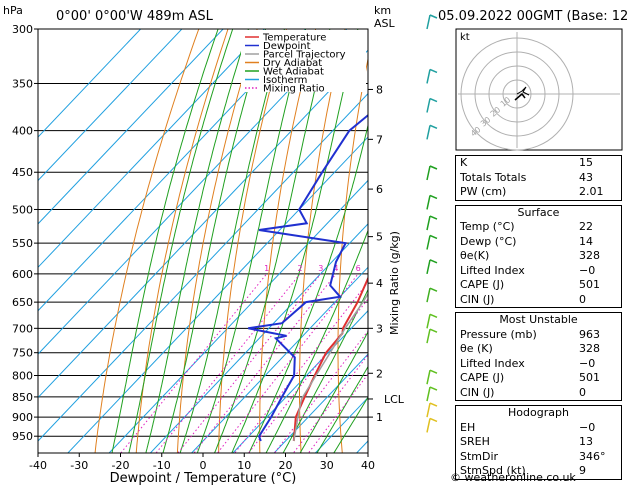  I want to click on hodograph-row: StmDir 346°, so click(538, 457).